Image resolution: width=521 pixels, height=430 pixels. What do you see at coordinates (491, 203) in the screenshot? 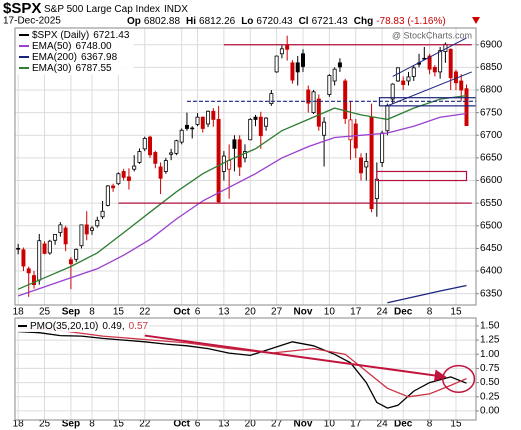
I see `y-tick-label: 6550` at bounding box center [491, 203].